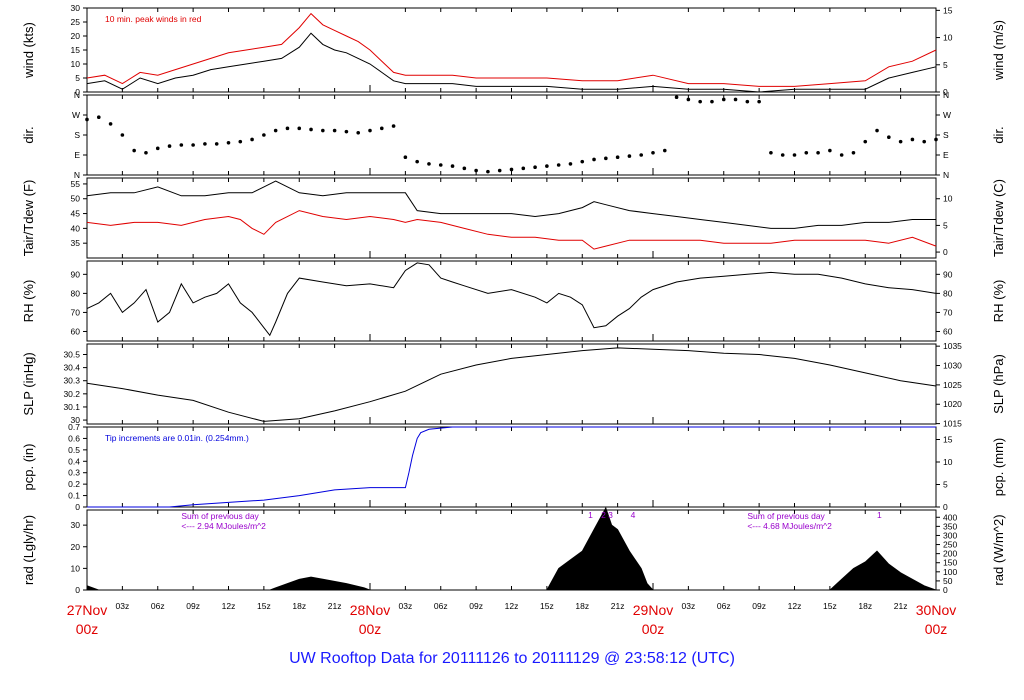 This screenshot has height=700, width=1024. What do you see at coordinates (946, 135) in the screenshot?
I see `y-tick-label-right: S` at bounding box center [946, 135].